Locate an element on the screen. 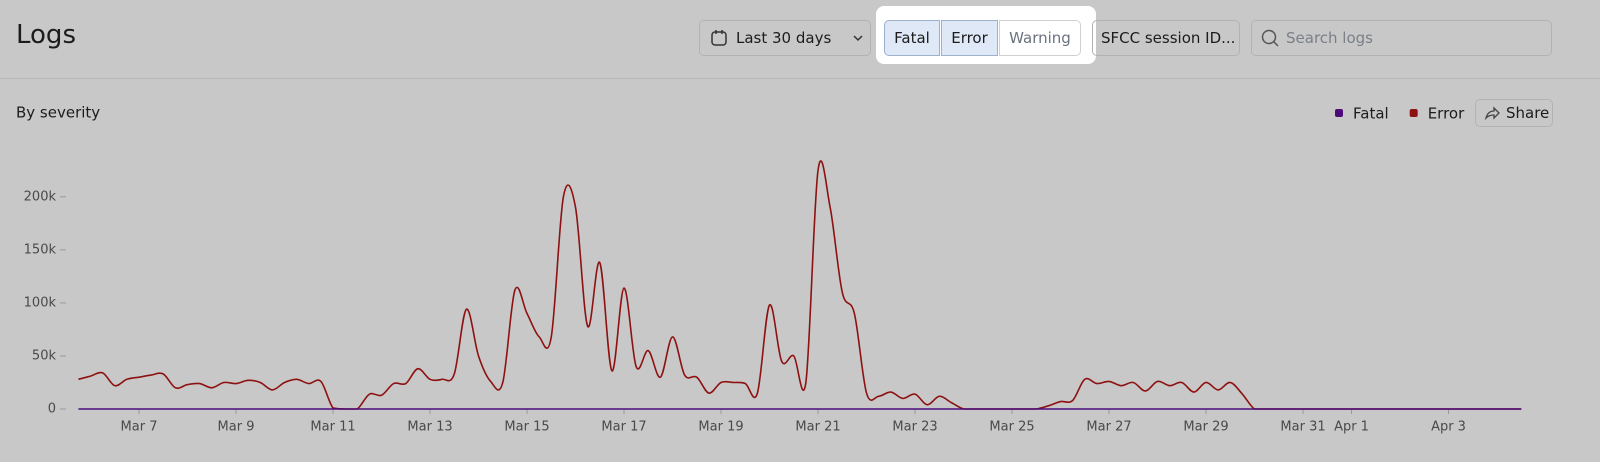 Image resolution: width=1600 pixels, height=462 pixels. filter-button: Warning is located at coordinates (1040, 38).